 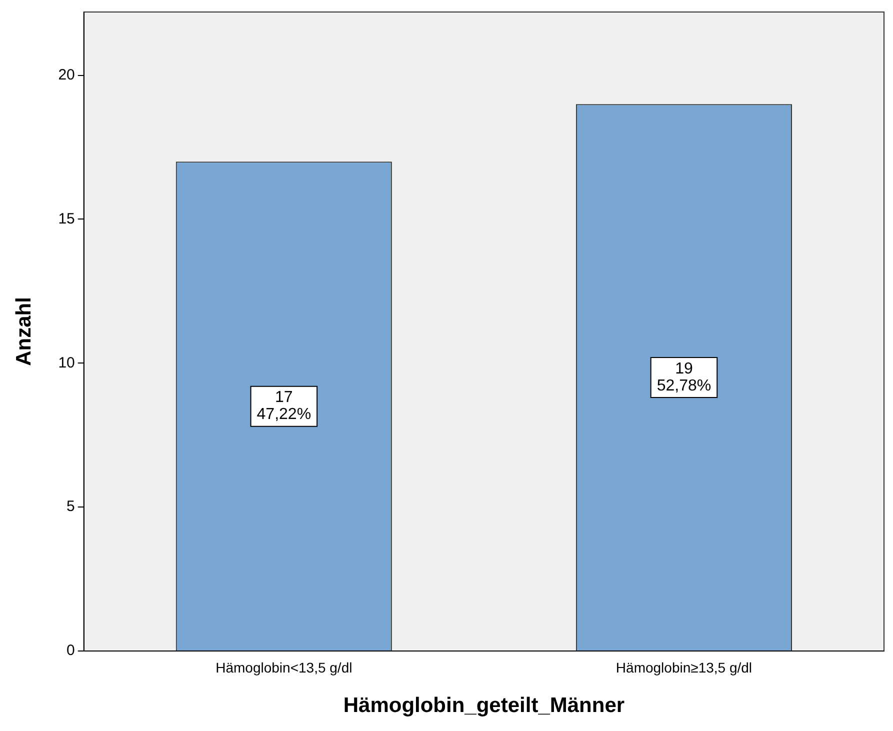 I want to click on x-tick-label: Hämoglobin<13,5 g/dl, so click(x=284, y=667).